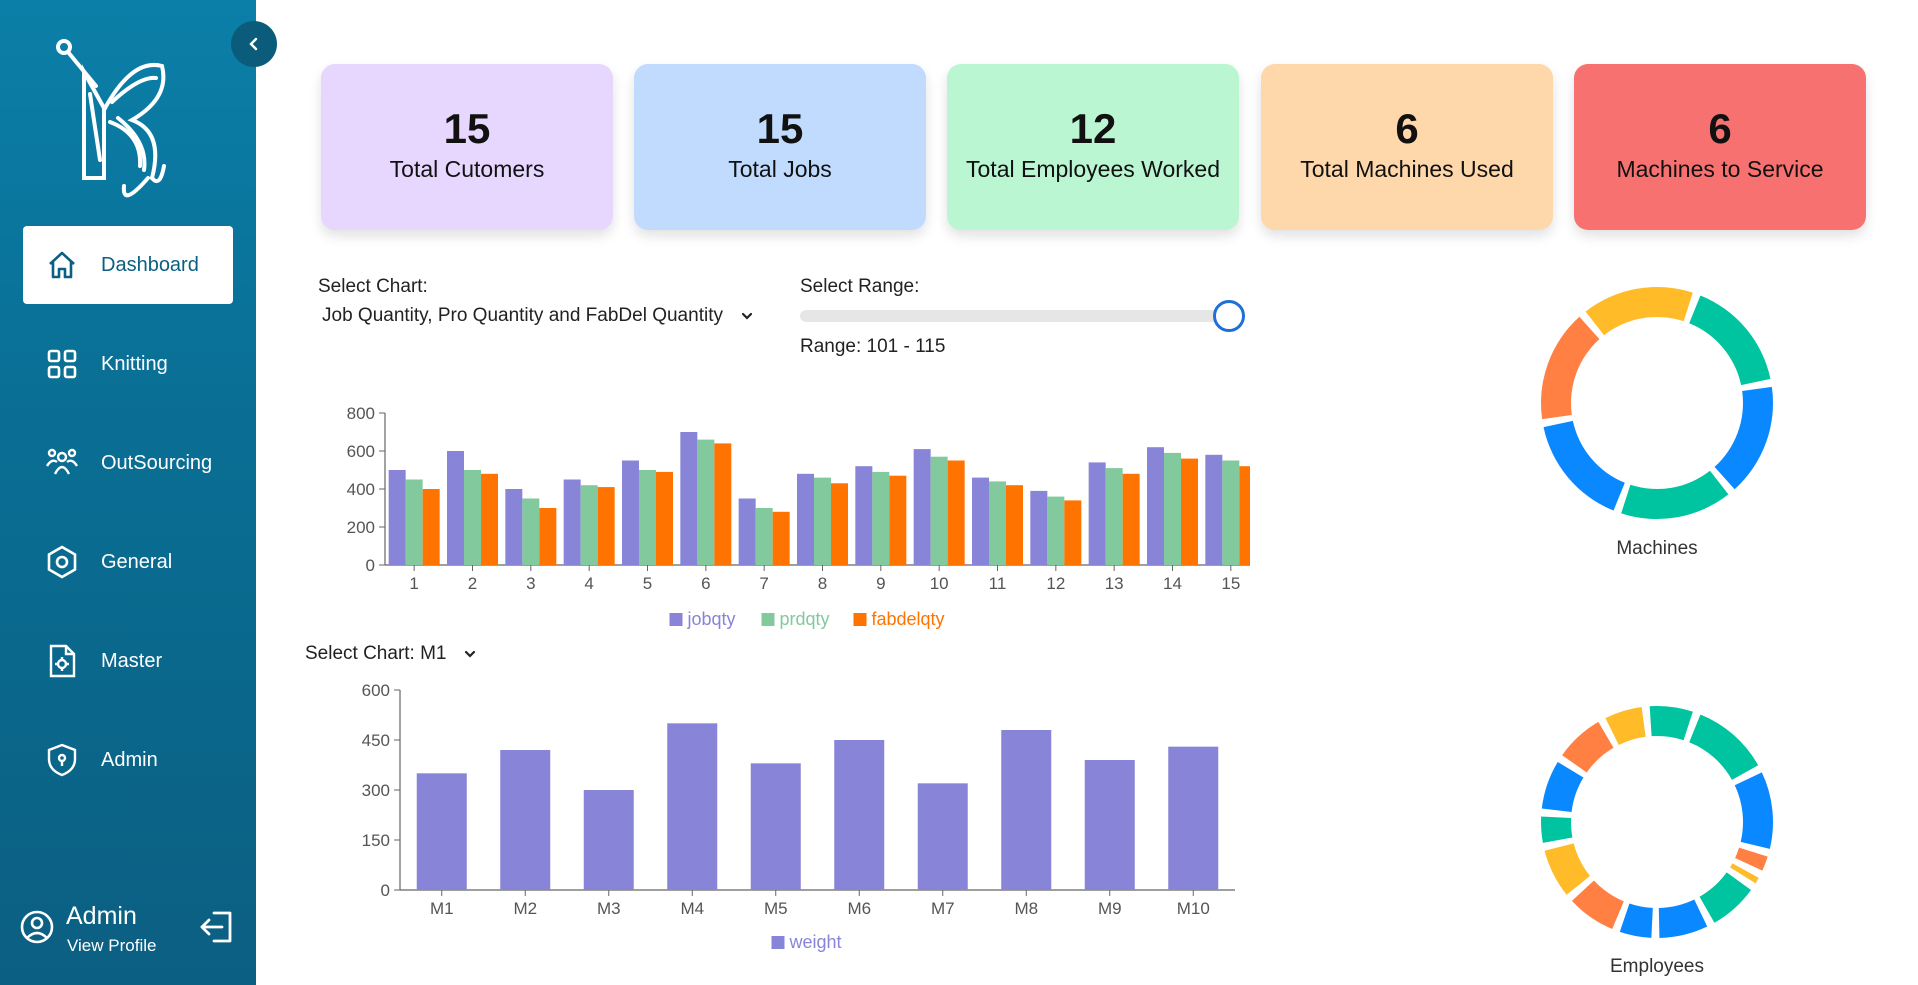 Image resolution: width=1918 pixels, height=985 pixels. Describe the element at coordinates (128, 562) in the screenshot. I see `sidebar-item-general: General` at that location.